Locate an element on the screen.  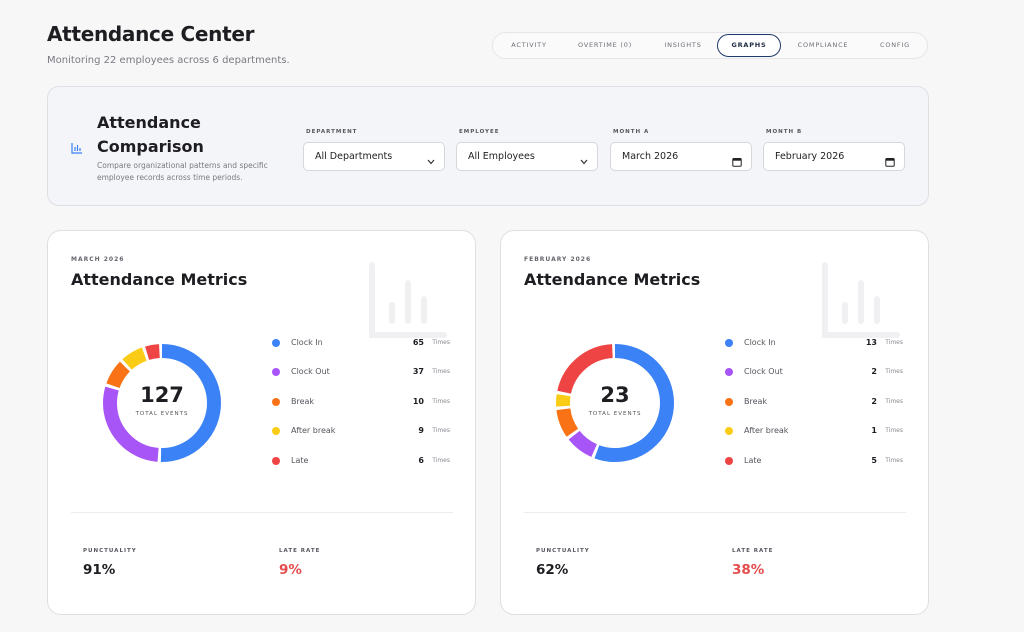
comparison-title: Attendance Comparison is located at coordinates (150, 134).